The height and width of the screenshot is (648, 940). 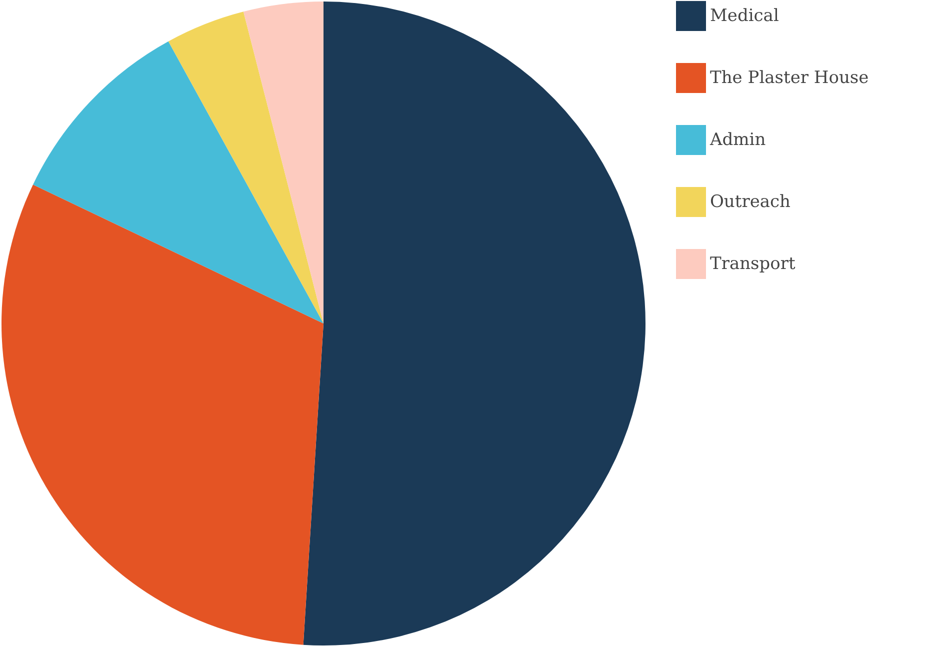 I want to click on legend-label: The Plaster House, so click(x=789, y=78).